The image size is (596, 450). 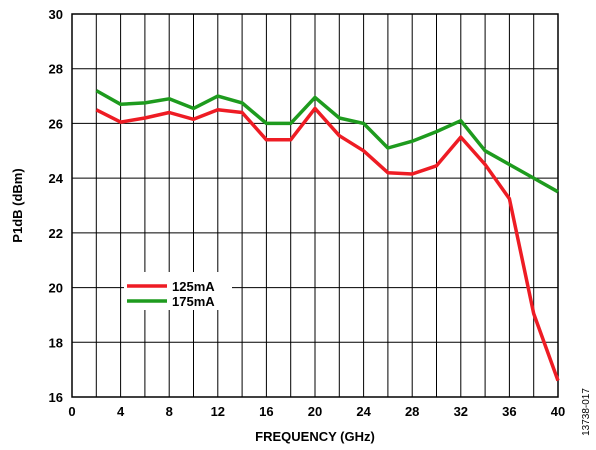 I want to click on x-tick-label: 24, so click(x=363, y=411).